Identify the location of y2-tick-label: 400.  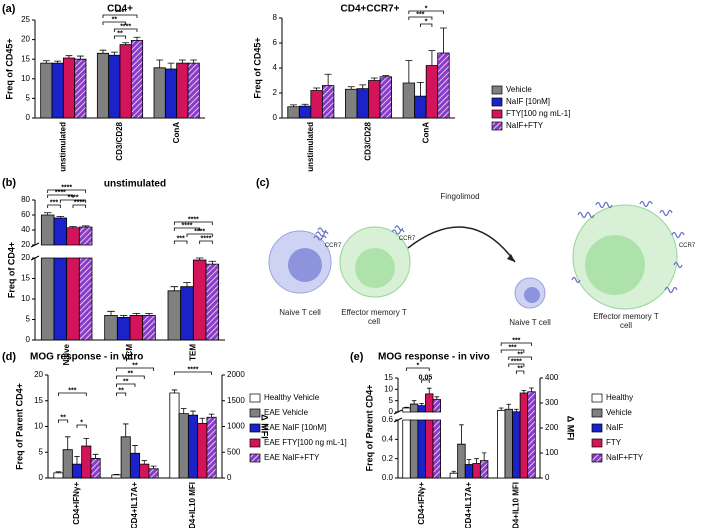
(552, 377).